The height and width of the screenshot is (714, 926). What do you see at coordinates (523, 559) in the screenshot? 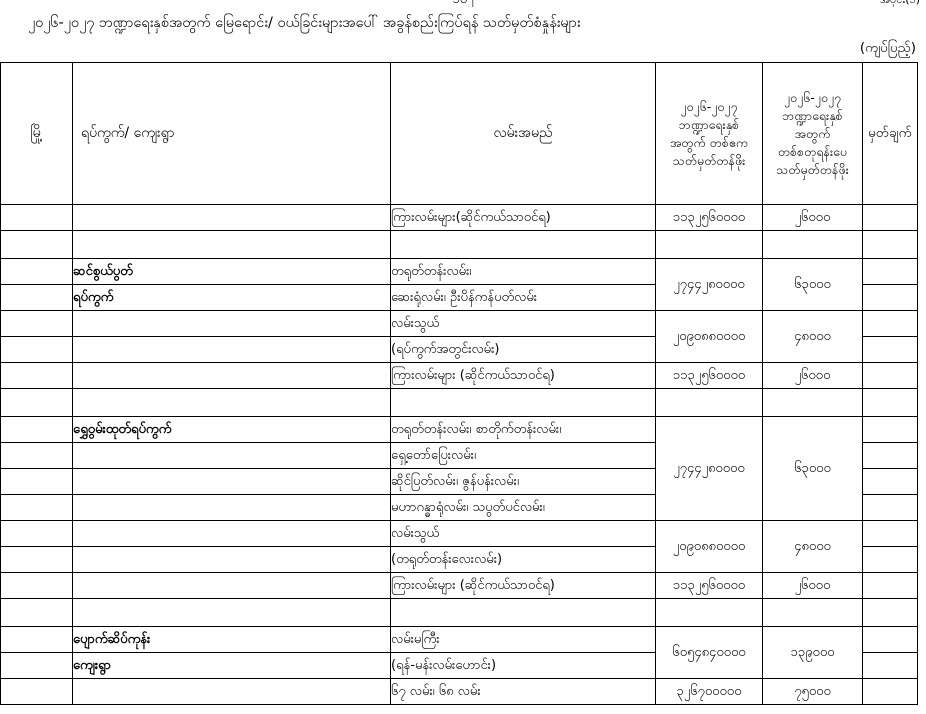
I see `cell-street-name: (တရုတ်တန်းလေးလမ်း)` at bounding box center [523, 559].